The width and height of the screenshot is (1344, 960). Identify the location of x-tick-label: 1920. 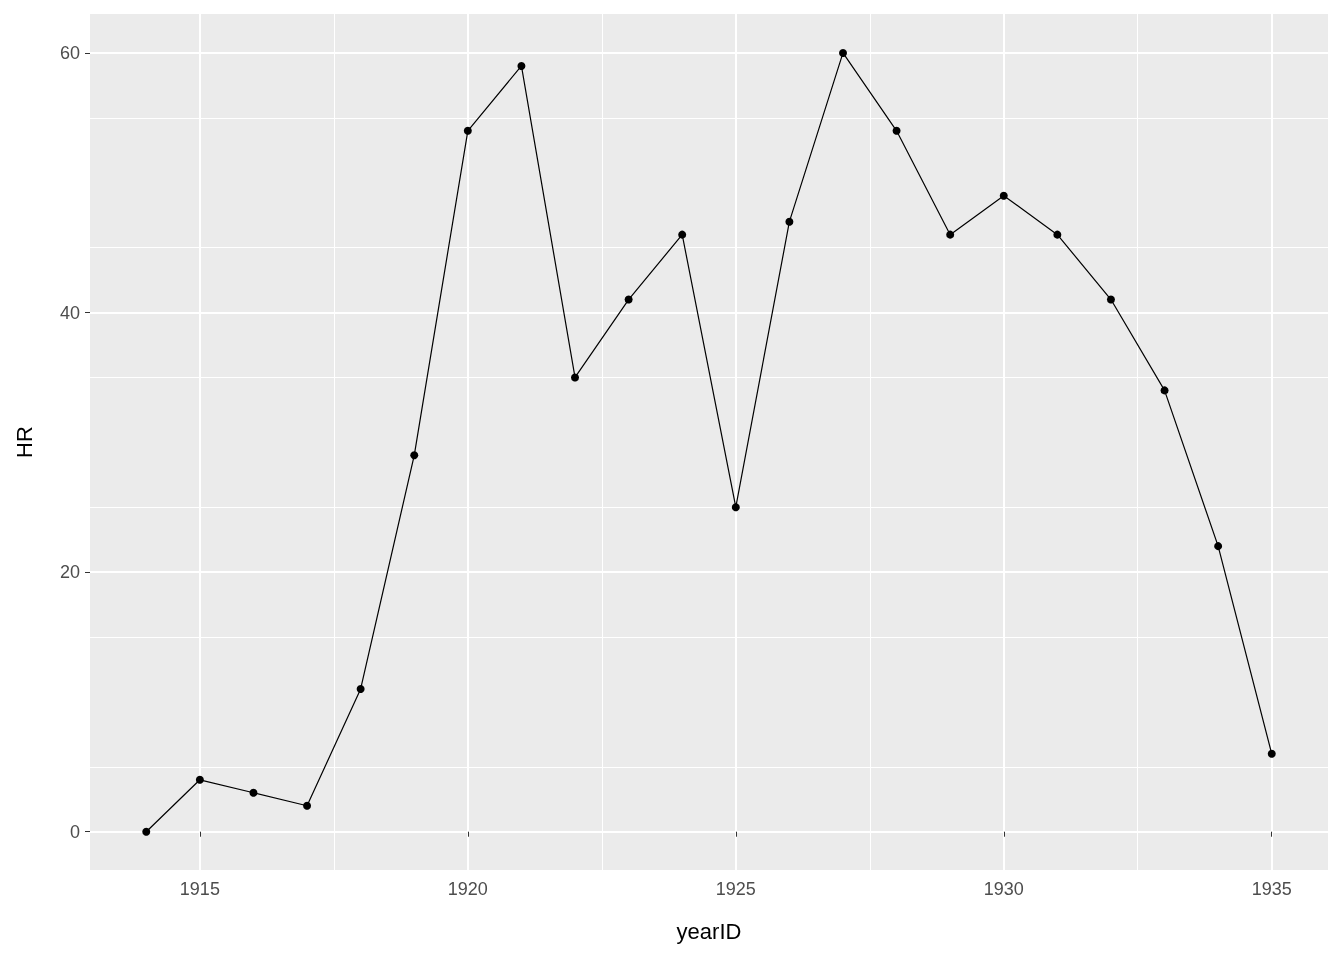
(467, 889).